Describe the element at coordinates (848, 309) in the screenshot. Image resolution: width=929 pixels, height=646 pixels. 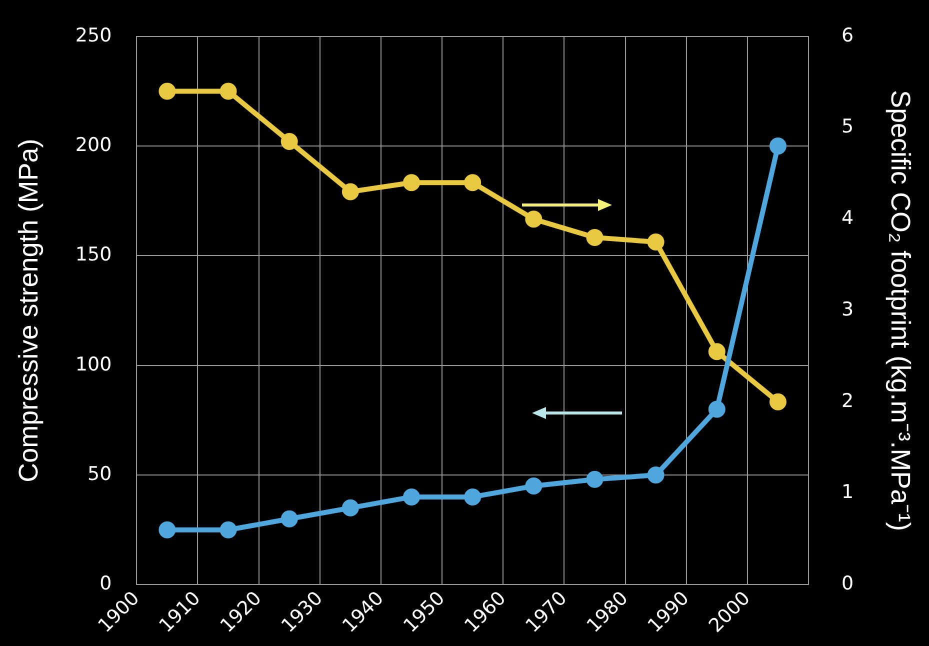
I see `y2-tick-label: 3` at that location.